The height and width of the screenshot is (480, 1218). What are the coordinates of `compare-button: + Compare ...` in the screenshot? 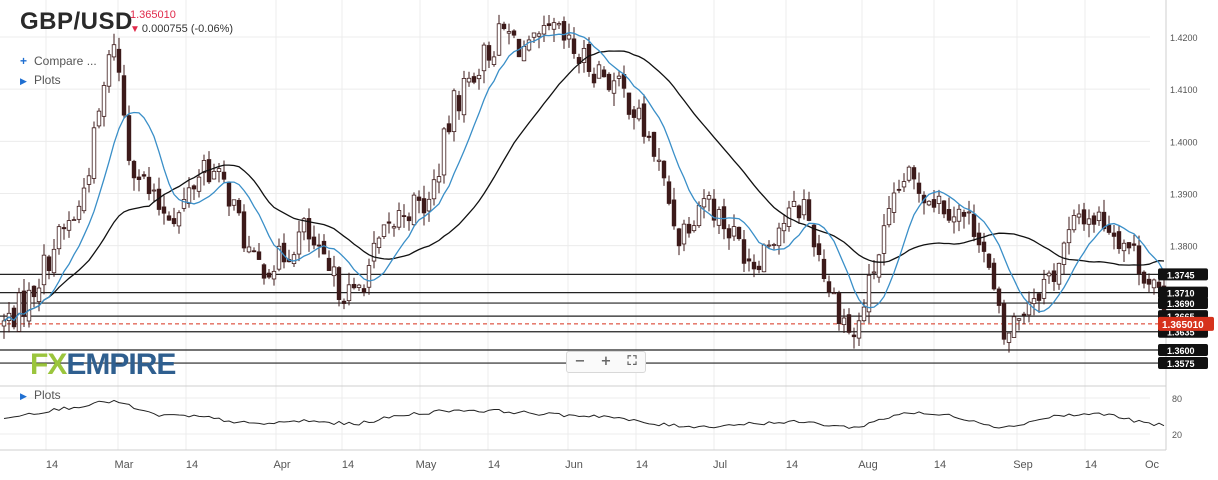 It's located at (58, 61).